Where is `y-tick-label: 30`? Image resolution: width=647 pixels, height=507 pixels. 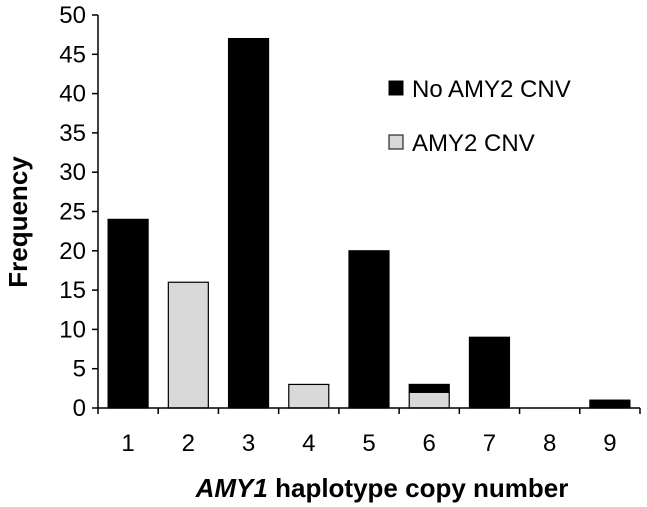
y-tick-label: 30 is located at coordinates (72, 172).